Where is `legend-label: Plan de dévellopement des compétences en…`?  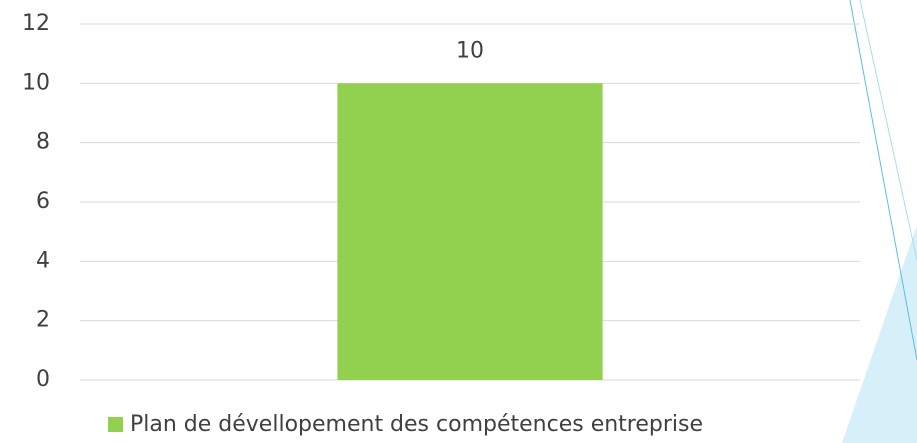
legend-label: Plan de dévellopement des compétences en… is located at coordinates (416, 424).